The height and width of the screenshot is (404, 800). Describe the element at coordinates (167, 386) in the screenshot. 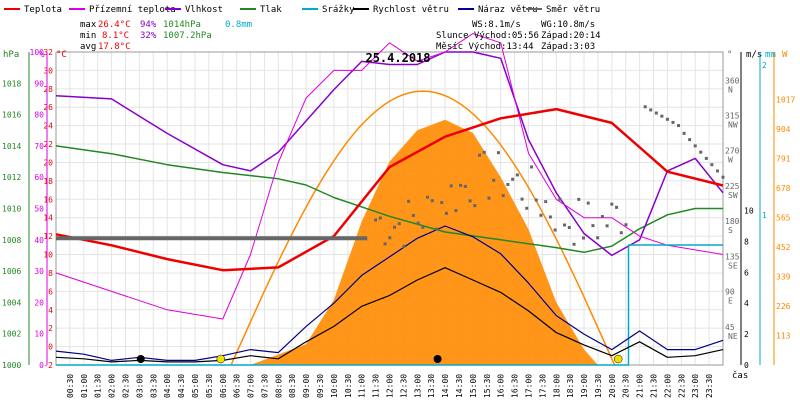

I see `time-tick-label: 04:00` at that location.